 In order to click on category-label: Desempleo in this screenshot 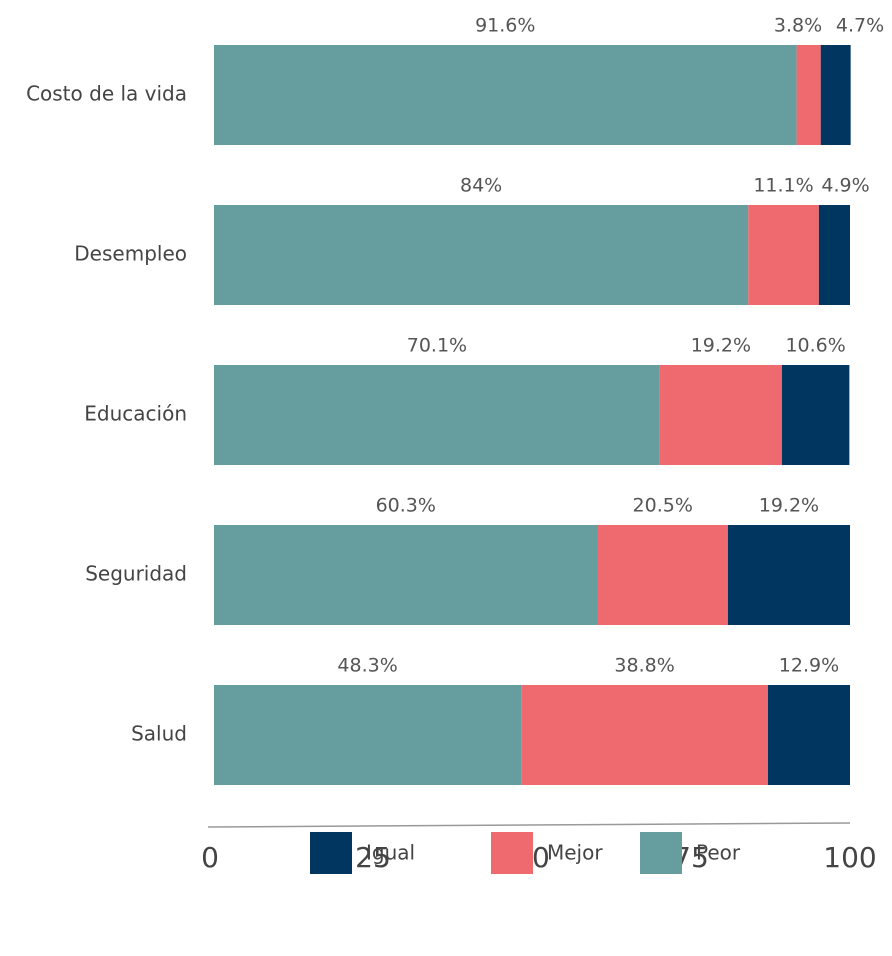, I will do `click(130, 254)`.